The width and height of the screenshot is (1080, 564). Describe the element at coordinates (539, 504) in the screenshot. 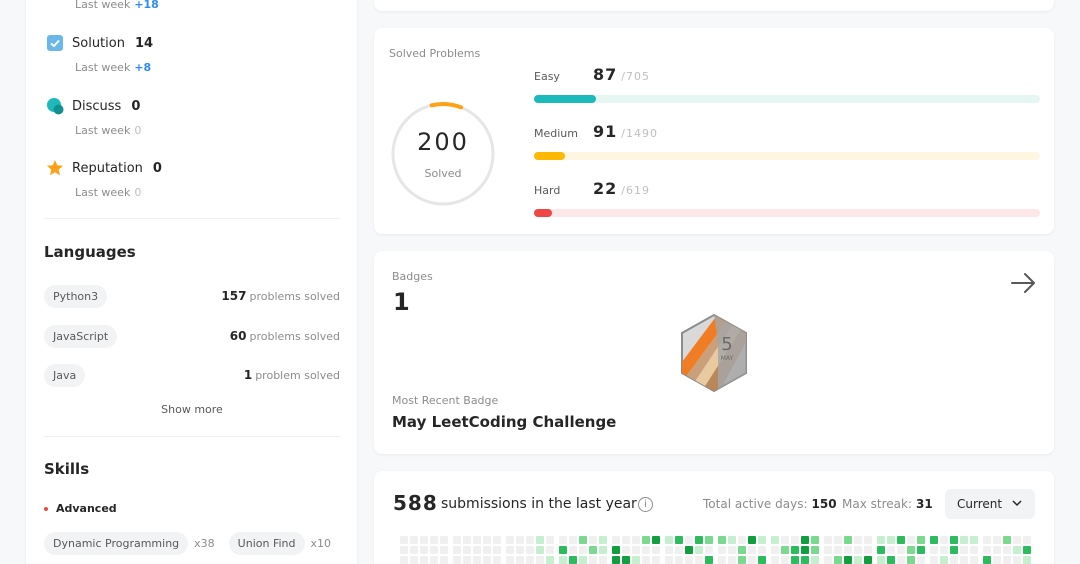

I see `submissions-text: submissions in the last year` at that location.